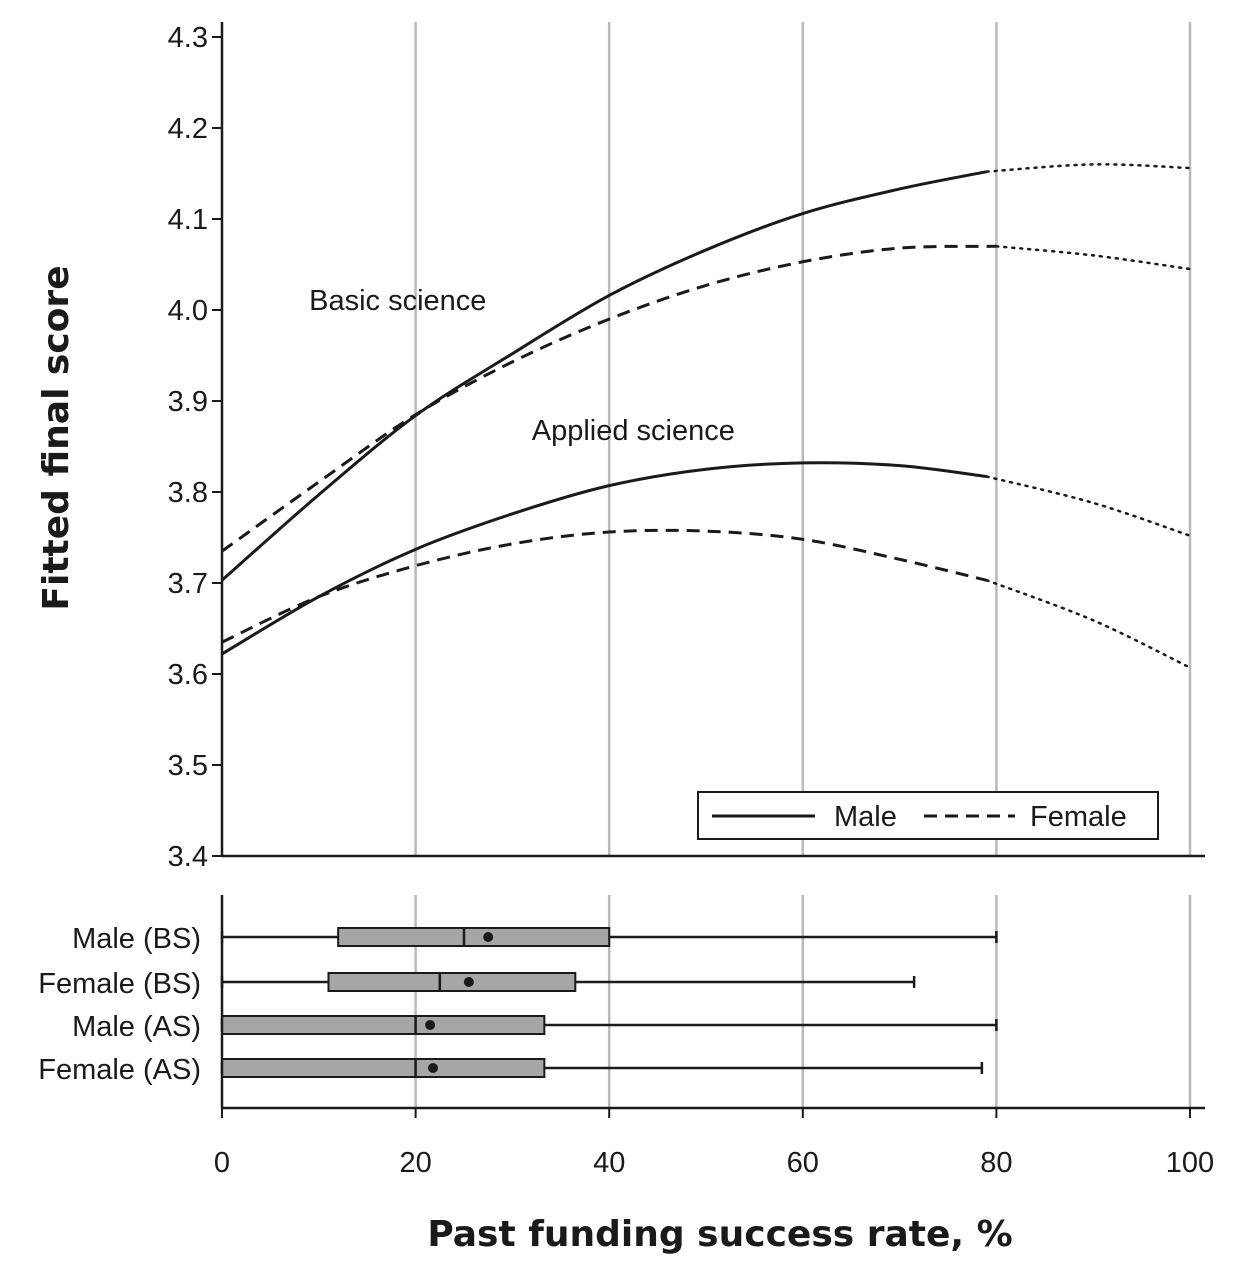 The width and height of the screenshot is (1242, 1280). I want to click on y-tick-label: 3.7, so click(188, 584).